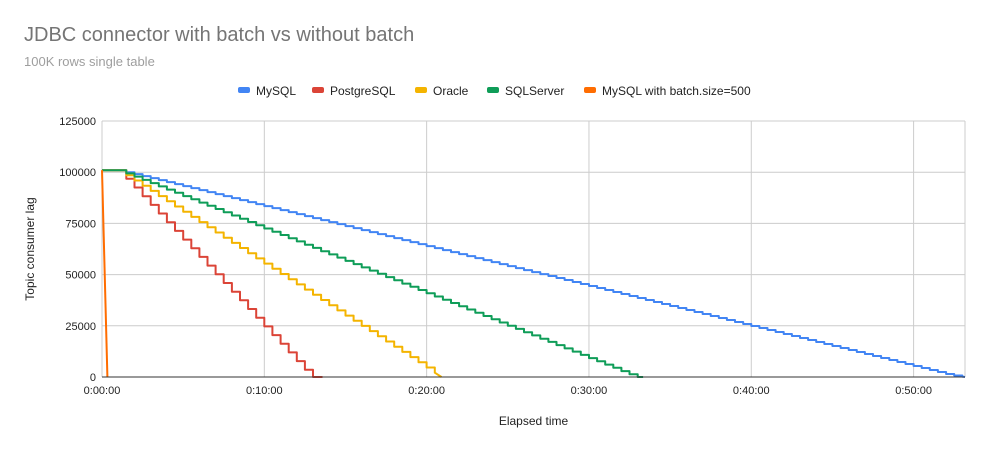 The width and height of the screenshot is (988, 452). What do you see at coordinates (534, 91) in the screenshot?
I see `legend-label-sqlserver: SQLServer` at bounding box center [534, 91].